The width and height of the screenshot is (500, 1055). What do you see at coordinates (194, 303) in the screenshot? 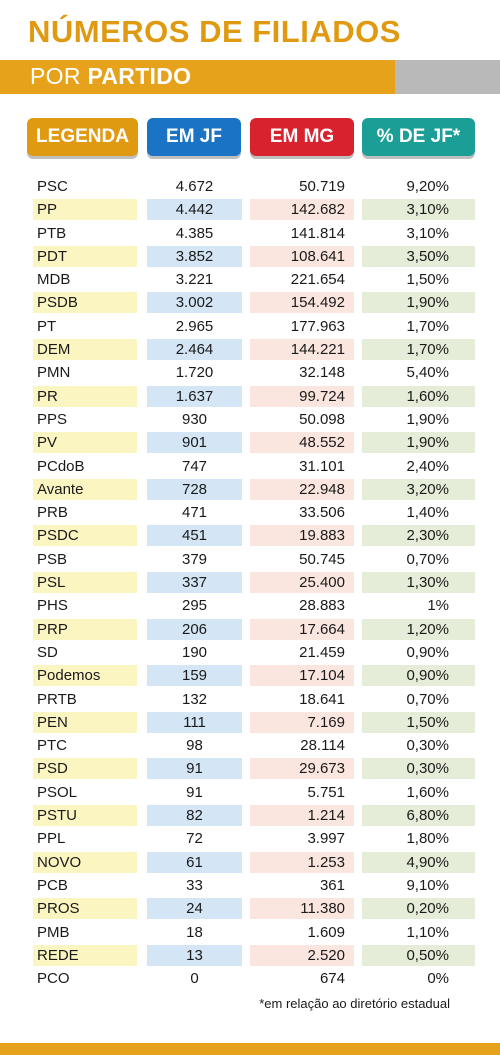
I see `em-jf-cell: 3.002` at bounding box center [194, 303].